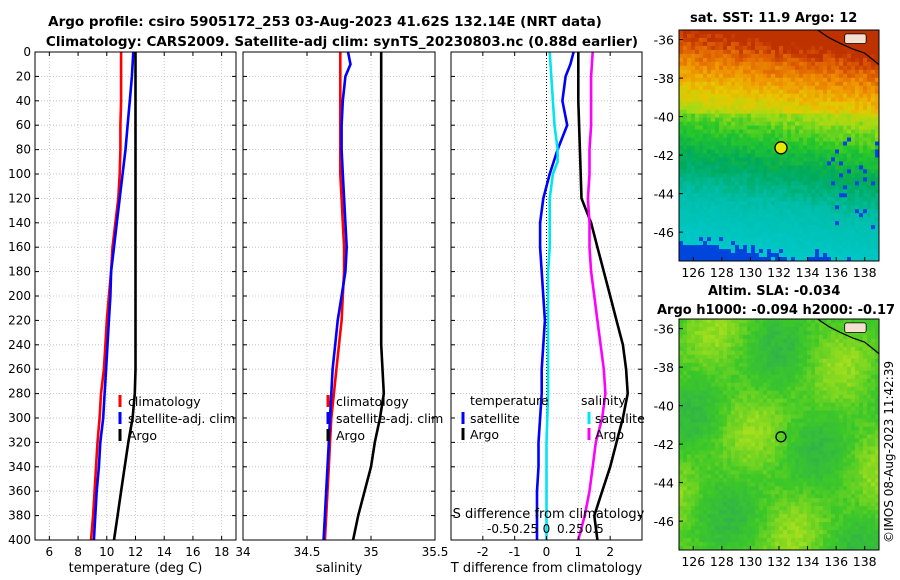 The width and height of the screenshot is (900, 580). I want to click on y-tick-label: 200, so click(19, 296).